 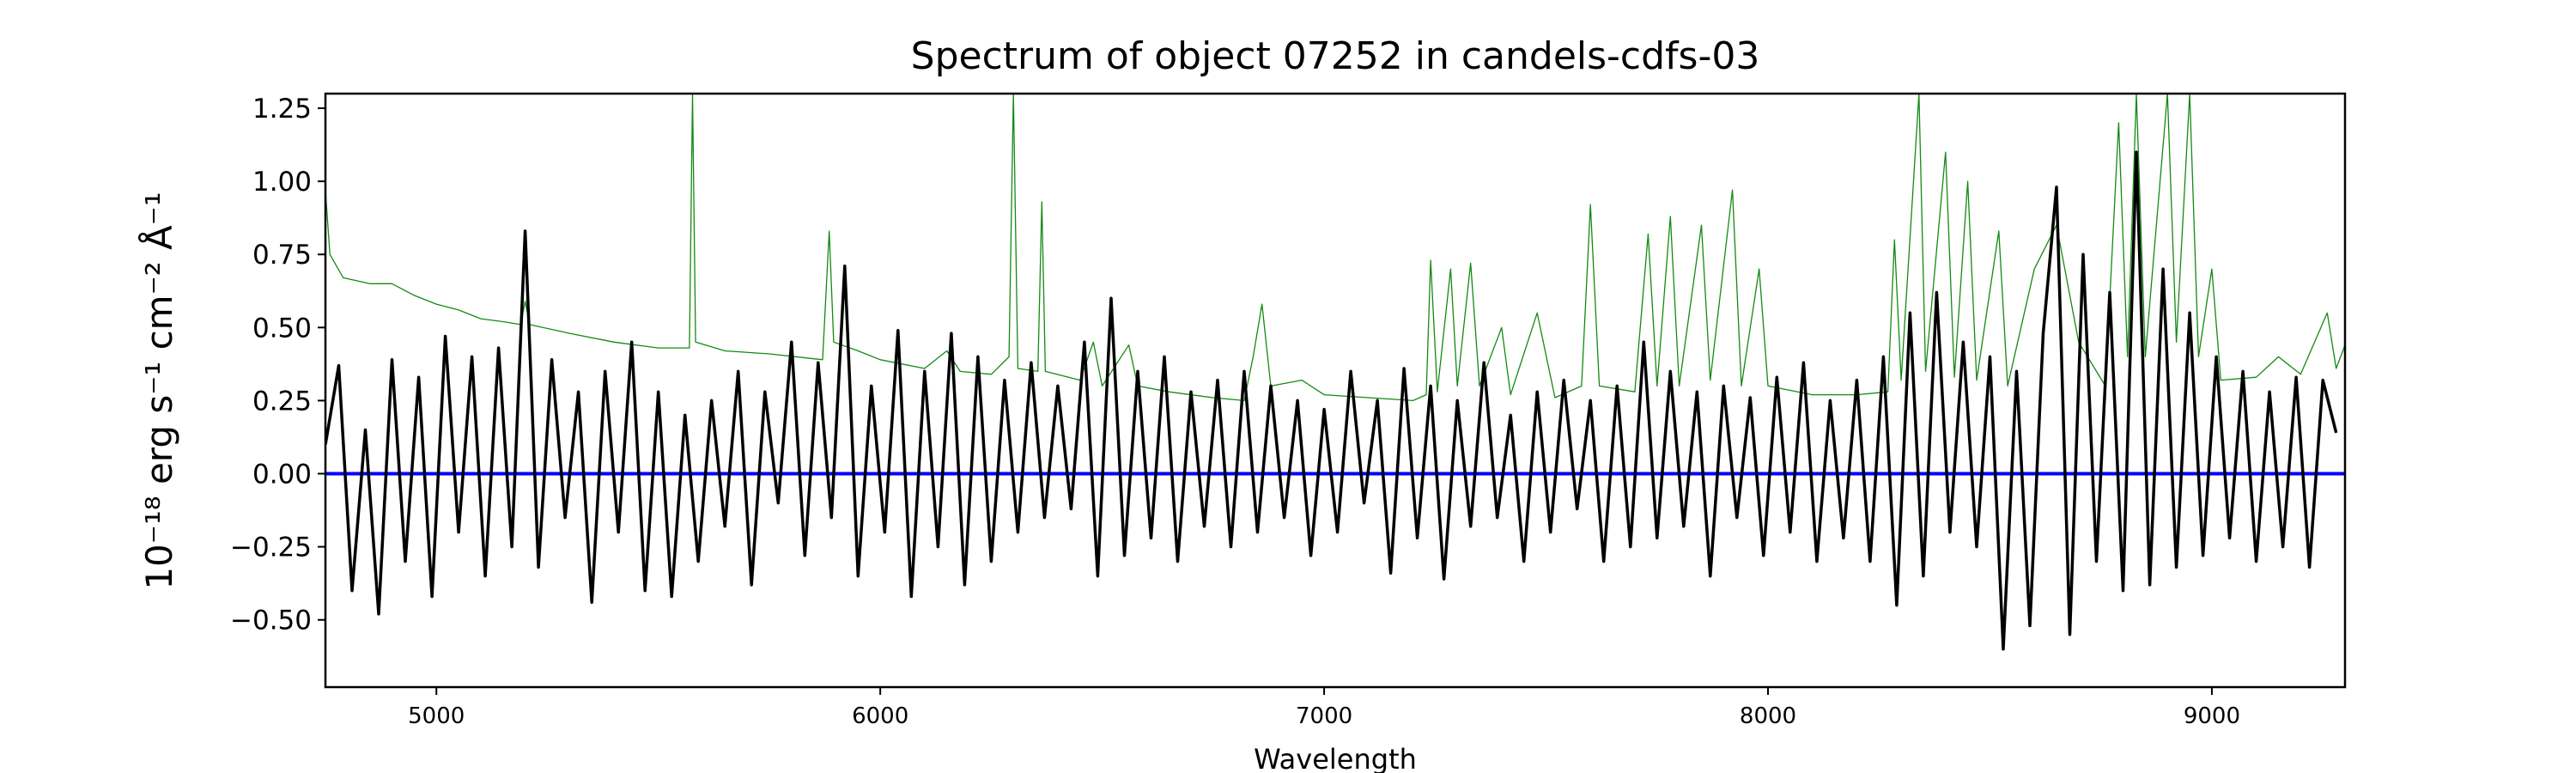 I want to click on y-tick-label: −0.50, so click(x=271, y=621).